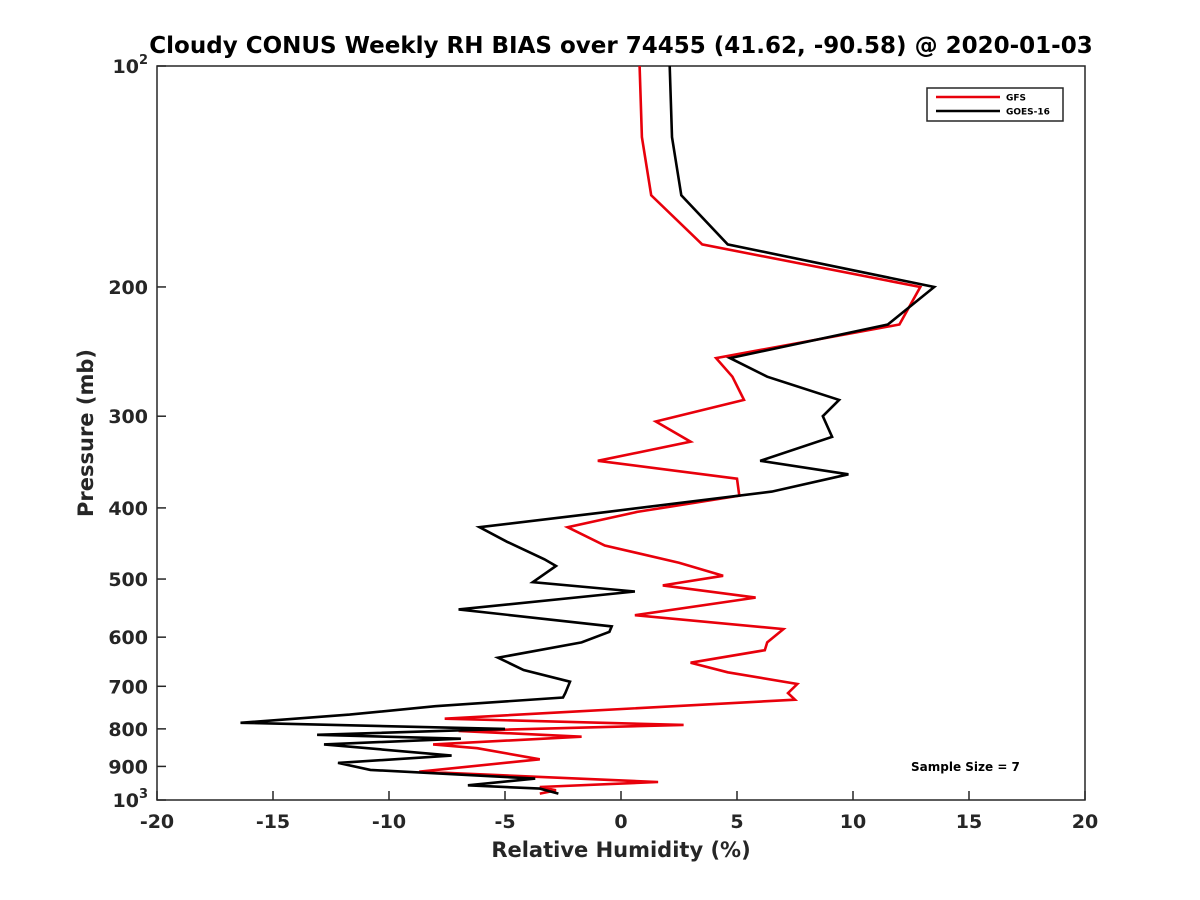 The image size is (1200, 900). What do you see at coordinates (1085, 822) in the screenshot?
I see `x-tick-label: 20` at bounding box center [1085, 822].